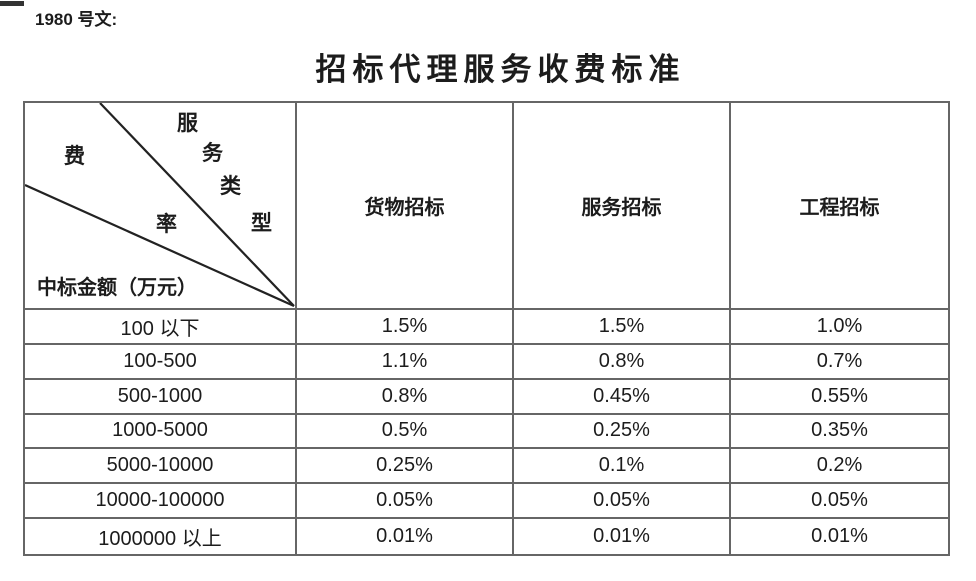 This screenshot has height=581, width=976. Describe the element at coordinates (839, 397) in the screenshot. I see `rate-cell: 0.55%` at that location.